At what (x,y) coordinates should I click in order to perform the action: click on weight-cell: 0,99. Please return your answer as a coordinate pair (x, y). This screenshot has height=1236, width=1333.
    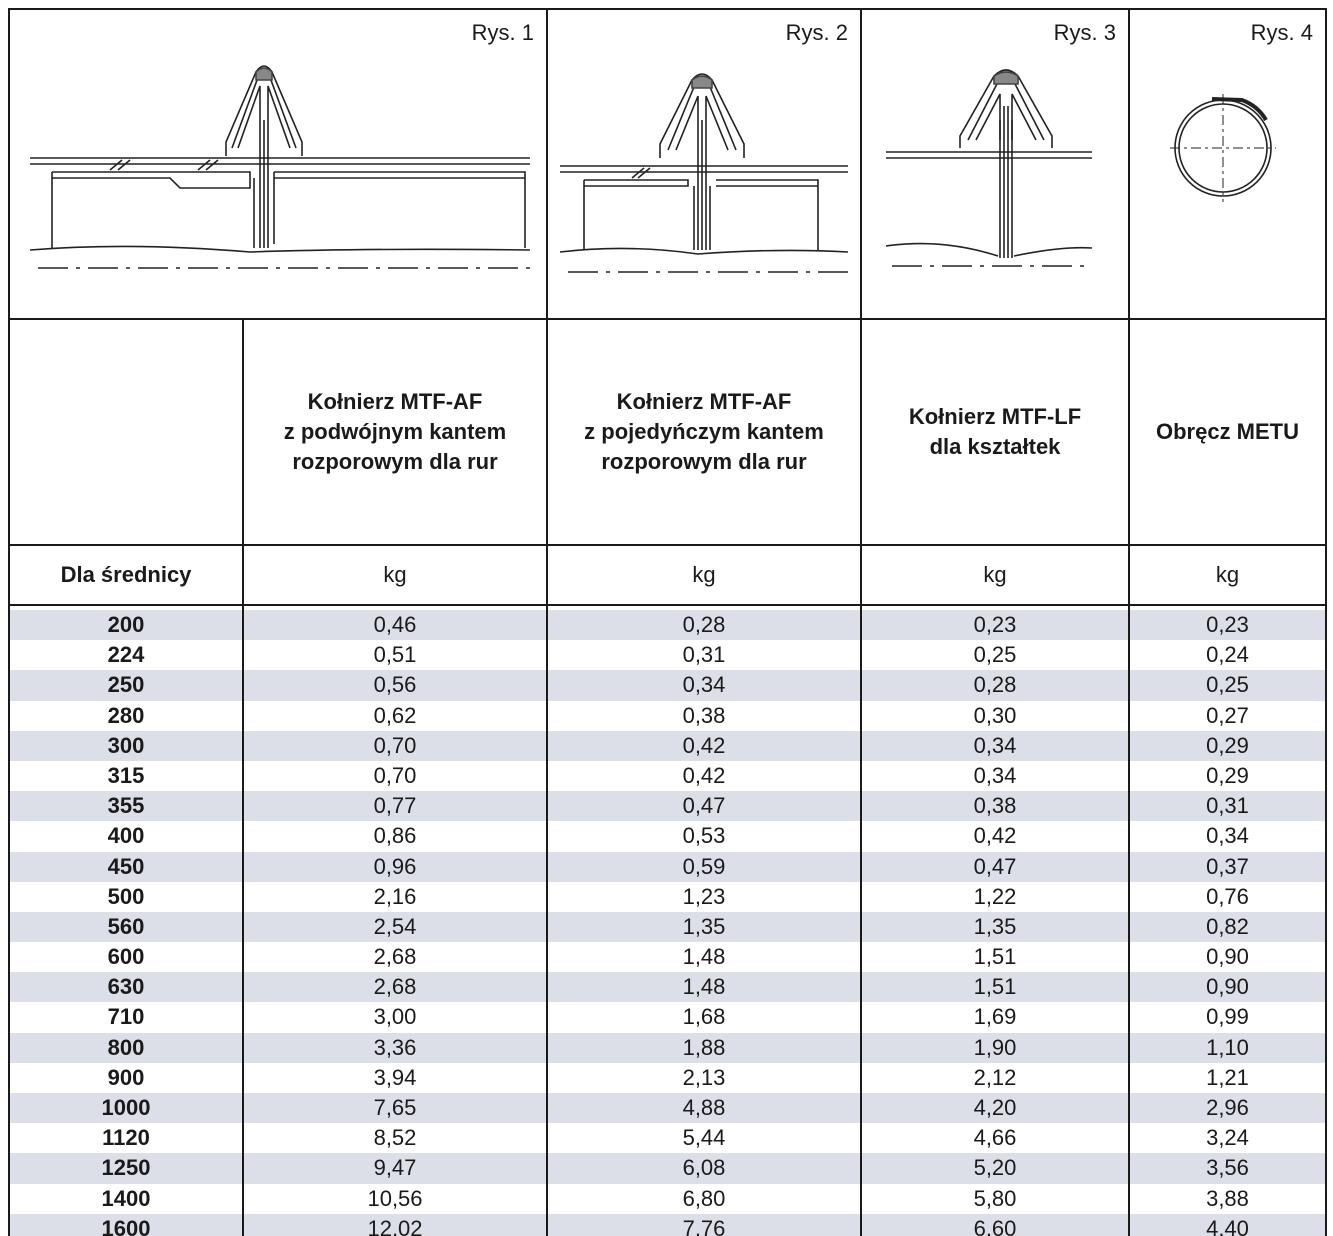
    Looking at the image, I should click on (1227, 1017).